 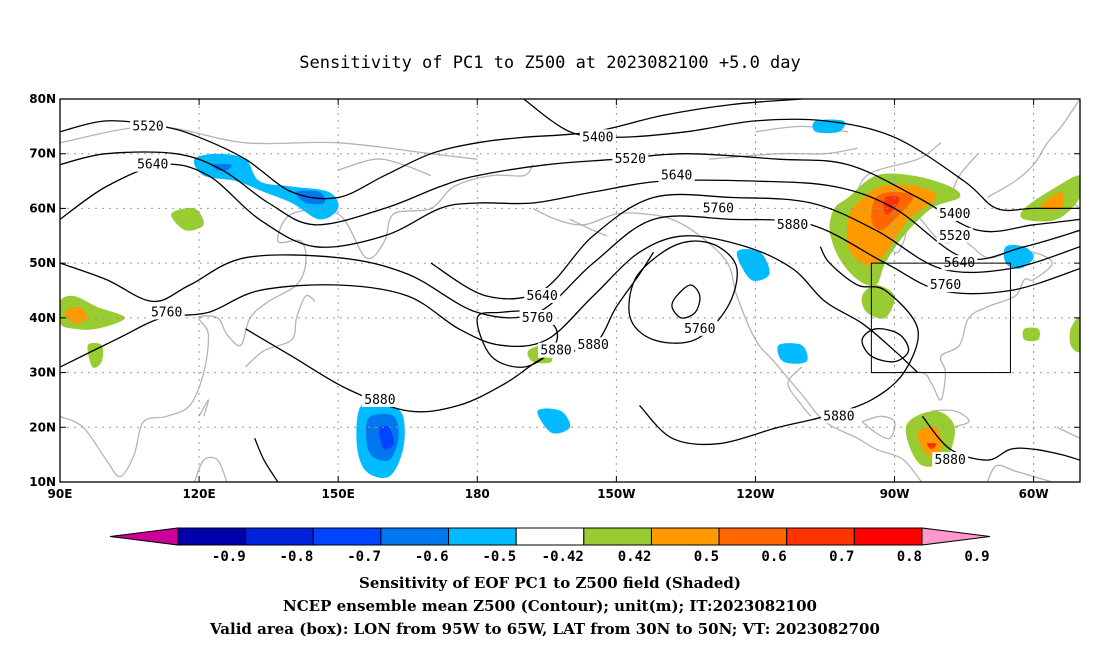 I want to click on y-tick-label-6: 20N, so click(x=42, y=427).